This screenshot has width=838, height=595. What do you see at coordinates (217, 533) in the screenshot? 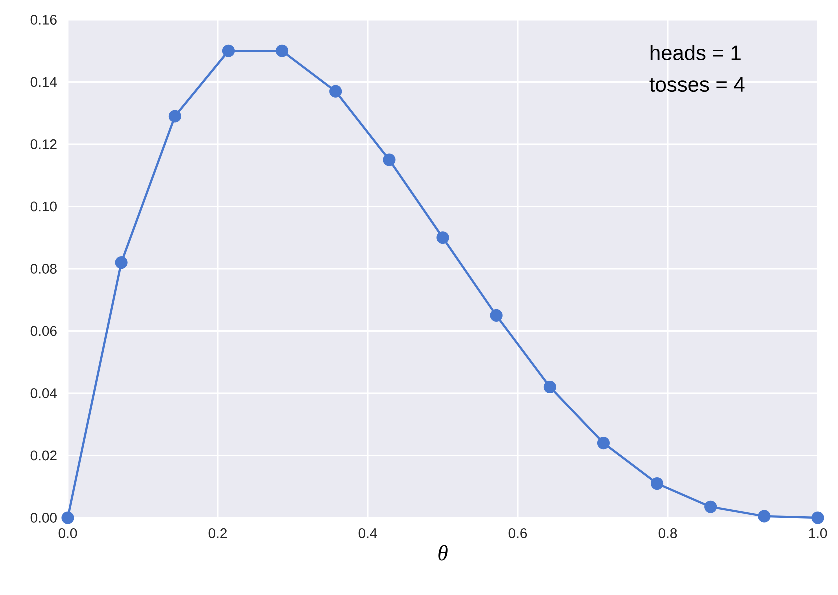
I see `x-tick-label: 0.2` at bounding box center [217, 533].